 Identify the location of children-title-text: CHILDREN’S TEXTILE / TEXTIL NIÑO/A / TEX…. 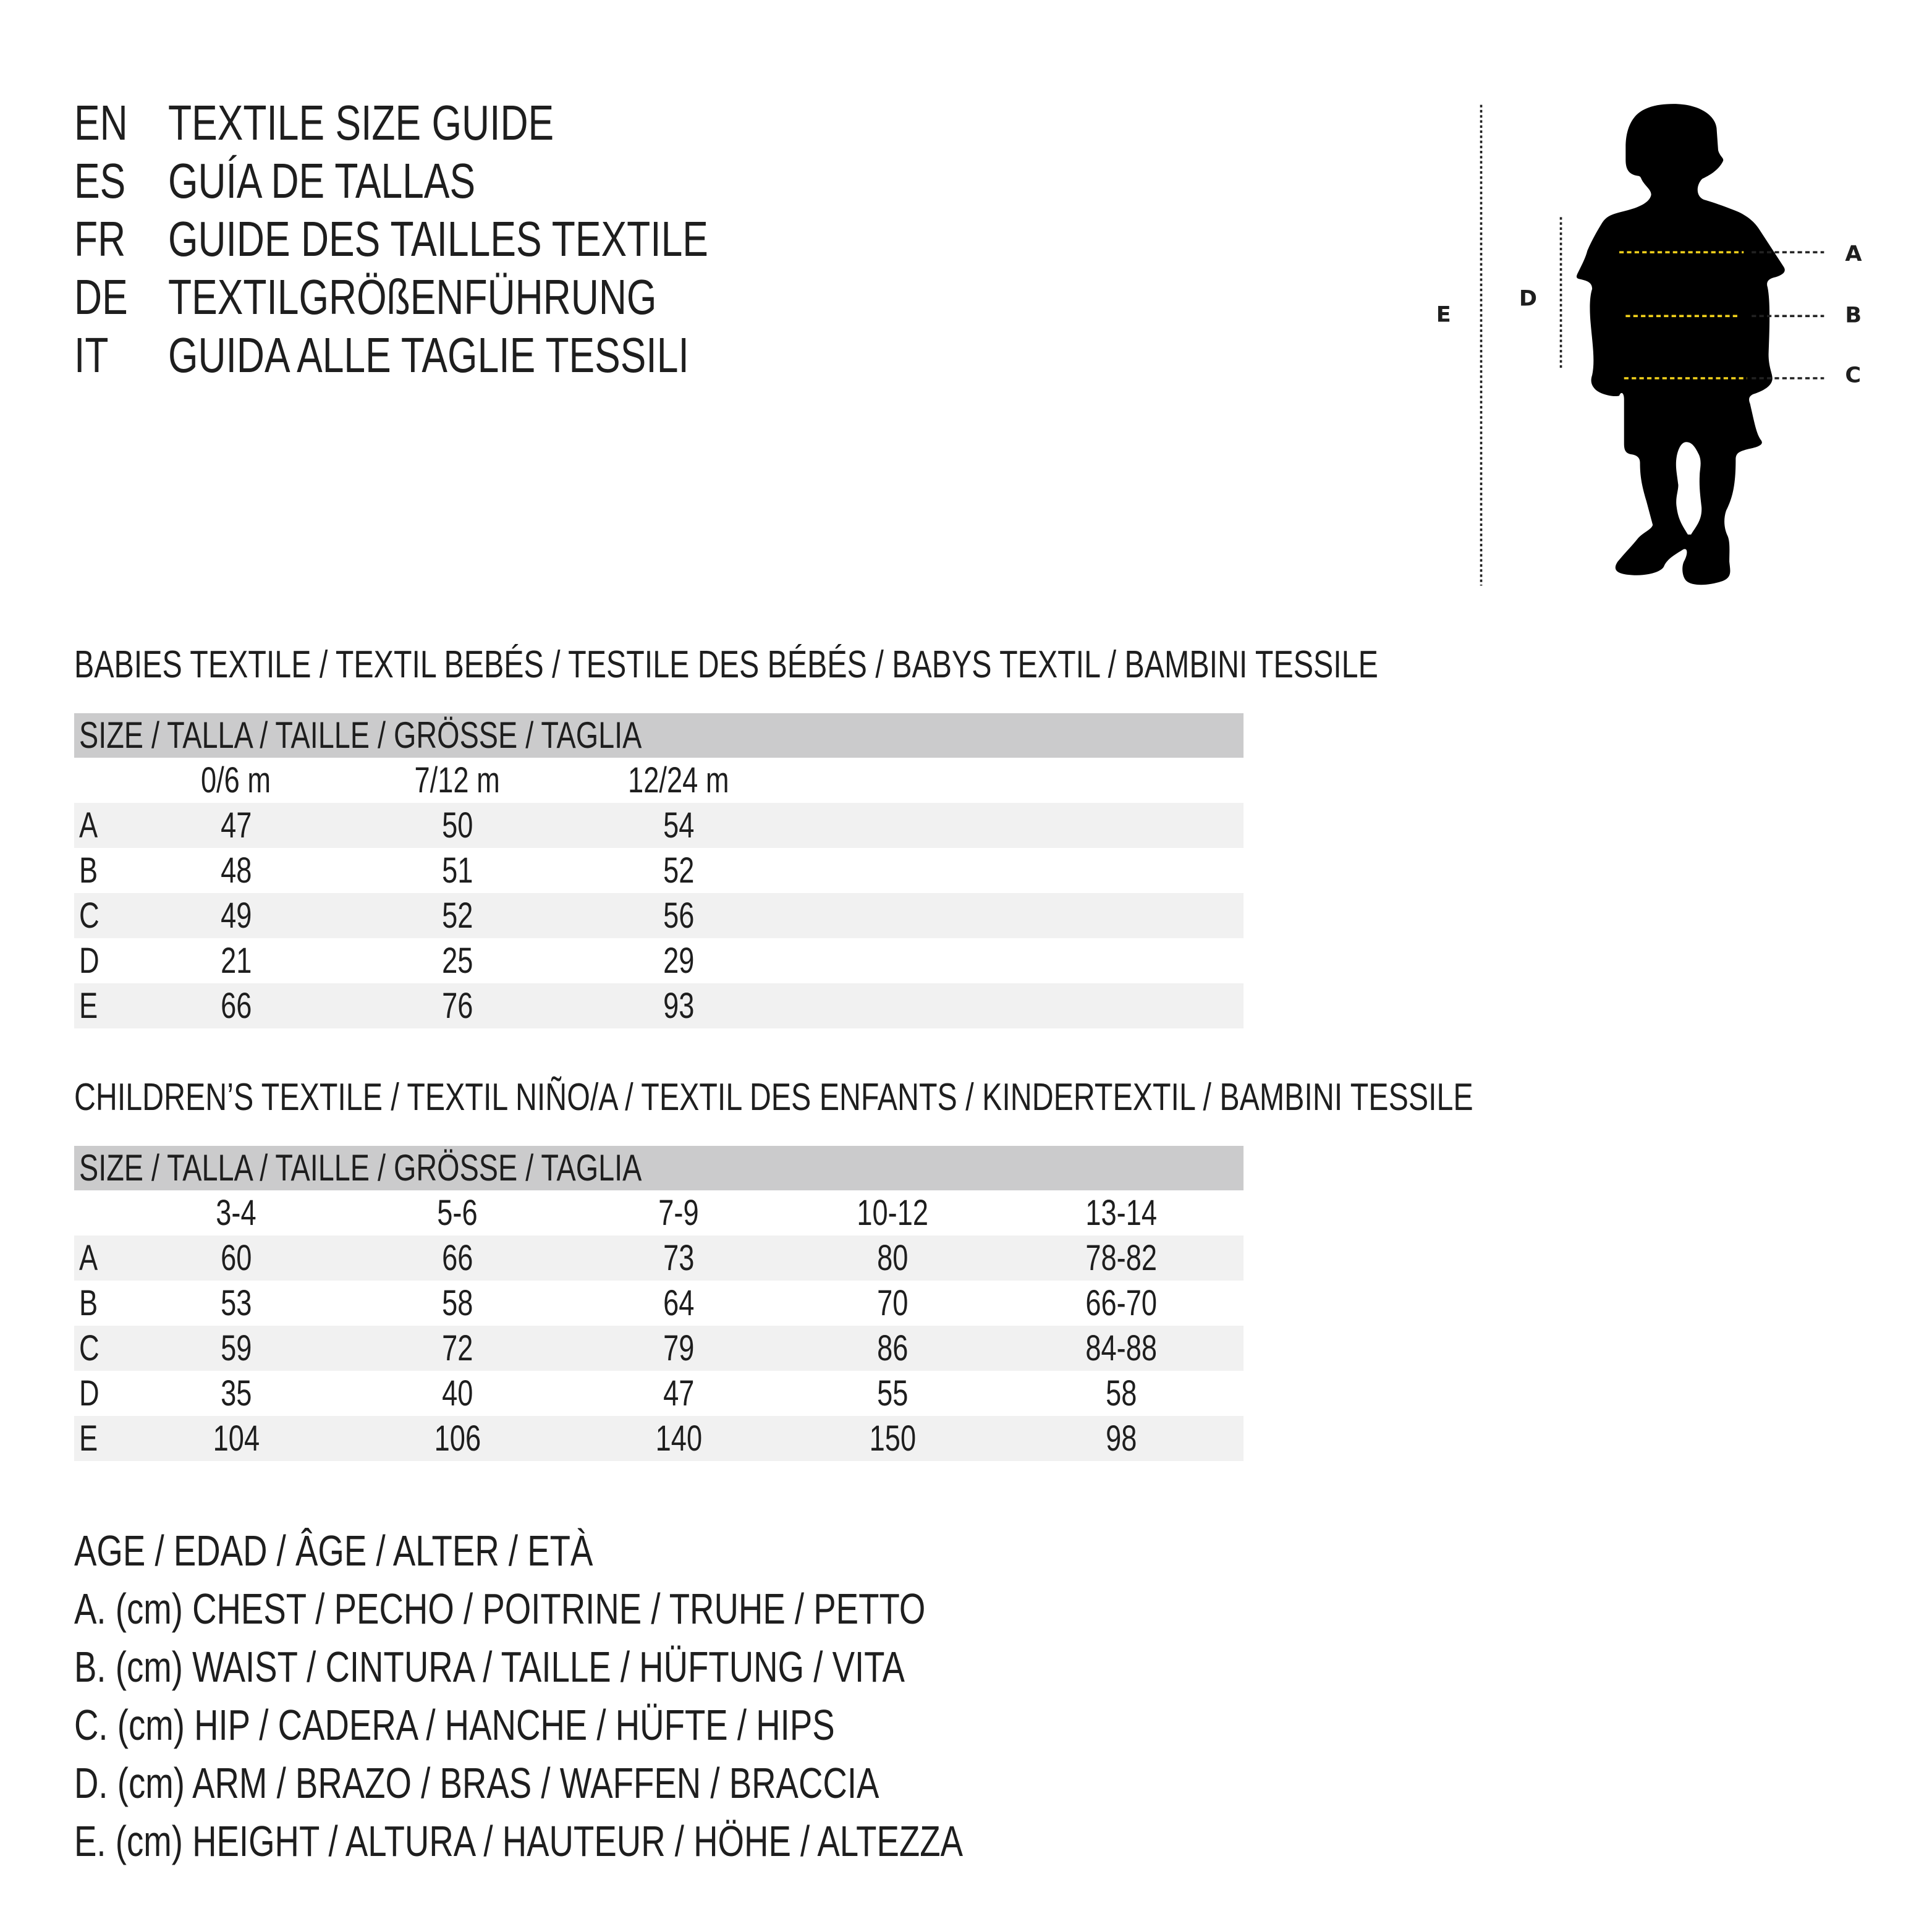
(773, 1097).